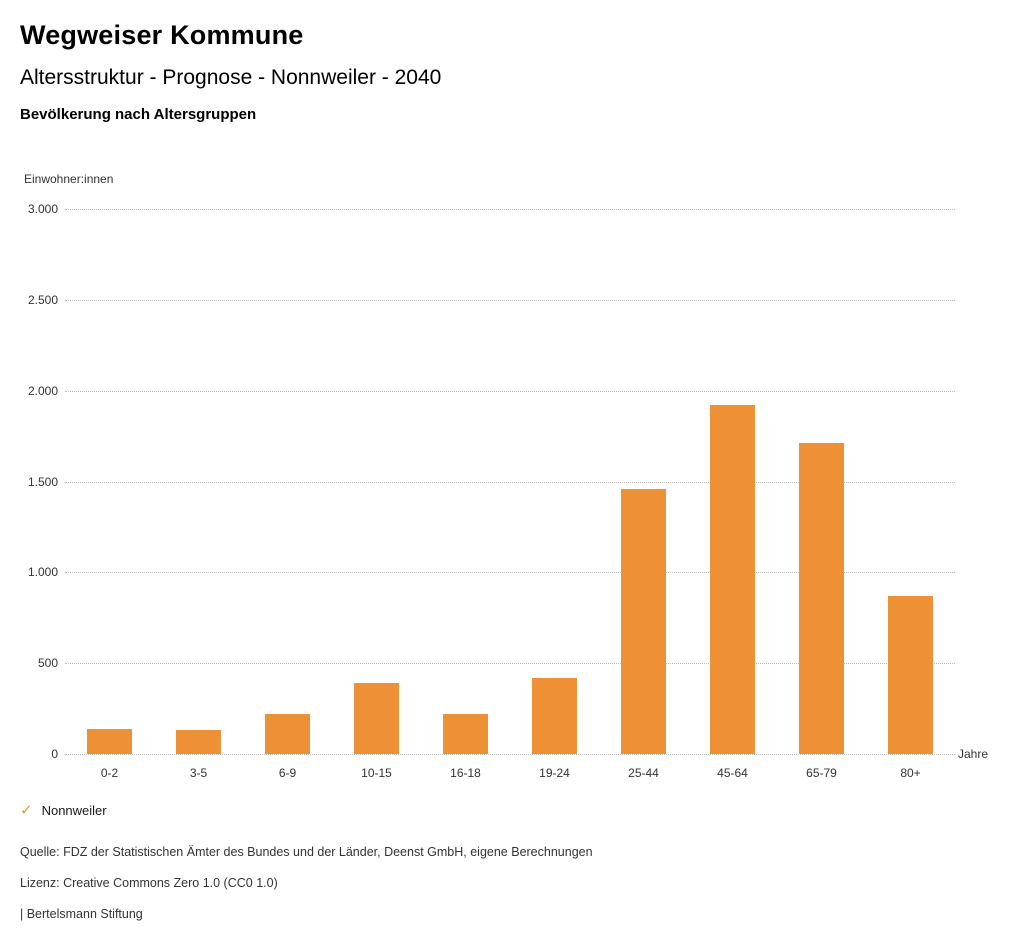 The height and width of the screenshot is (946, 1024). What do you see at coordinates (821, 773) in the screenshot?
I see `x-tick-label: 65-79` at bounding box center [821, 773].